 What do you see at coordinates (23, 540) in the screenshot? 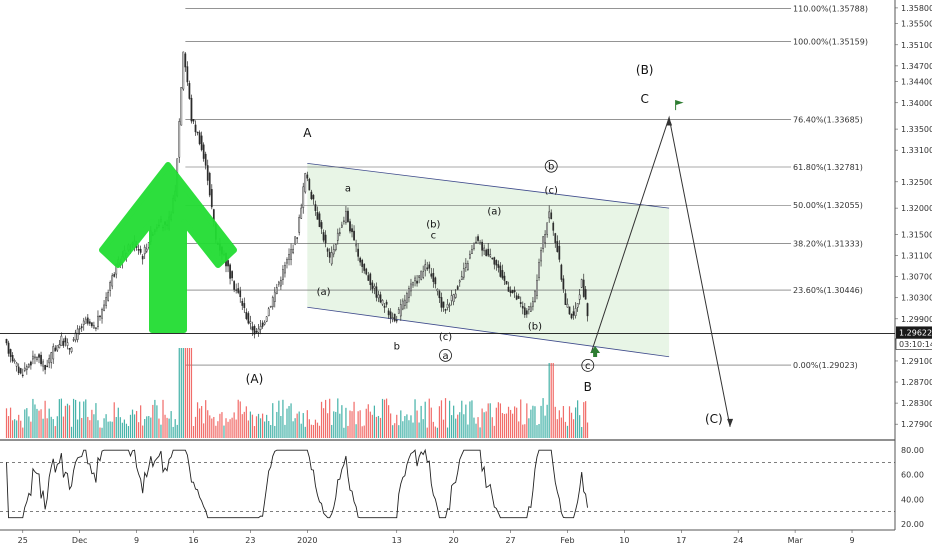
I see `time-tick-label: 25` at bounding box center [23, 540].